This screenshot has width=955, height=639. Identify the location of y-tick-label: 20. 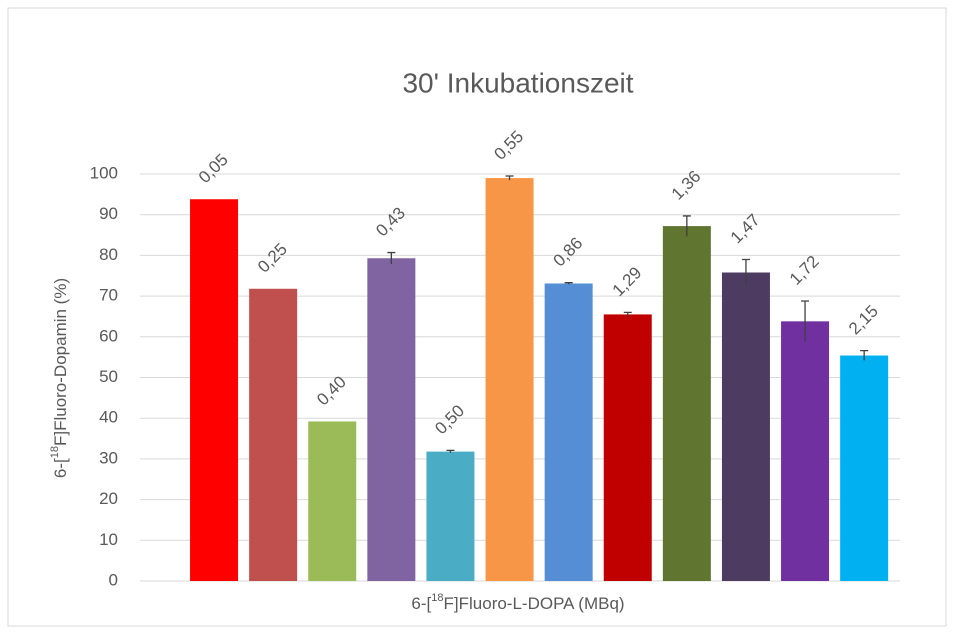
(108, 498).